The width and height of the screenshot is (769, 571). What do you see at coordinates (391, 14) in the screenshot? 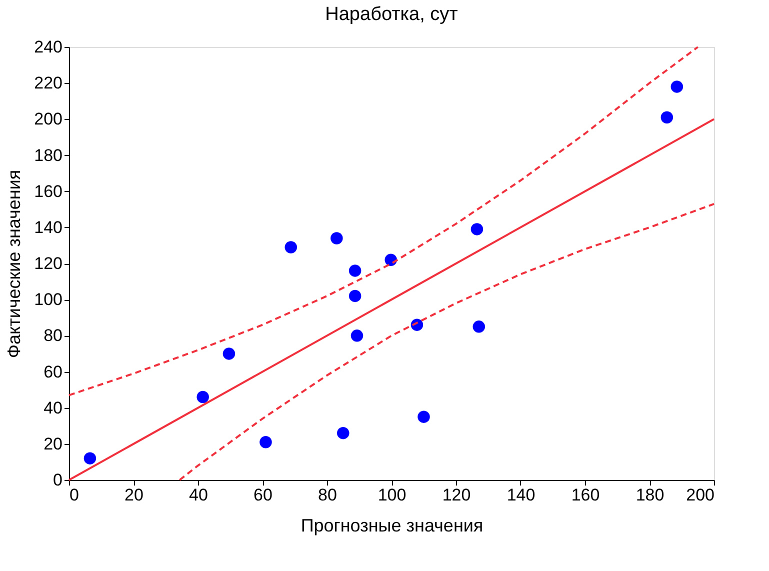
I see `chart-title: Наработка, сут` at bounding box center [391, 14].